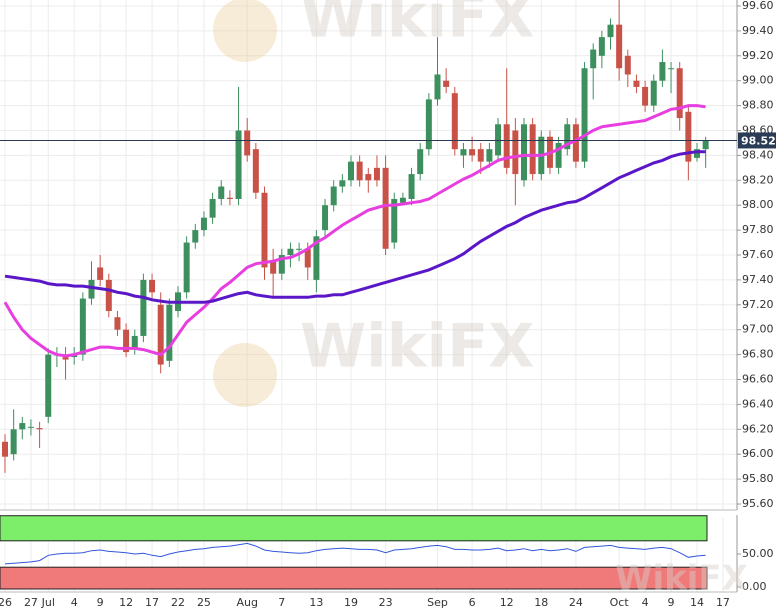 The image size is (777, 615). What do you see at coordinates (355, 553) in the screenshot?
I see `indicator-line` at bounding box center [355, 553].